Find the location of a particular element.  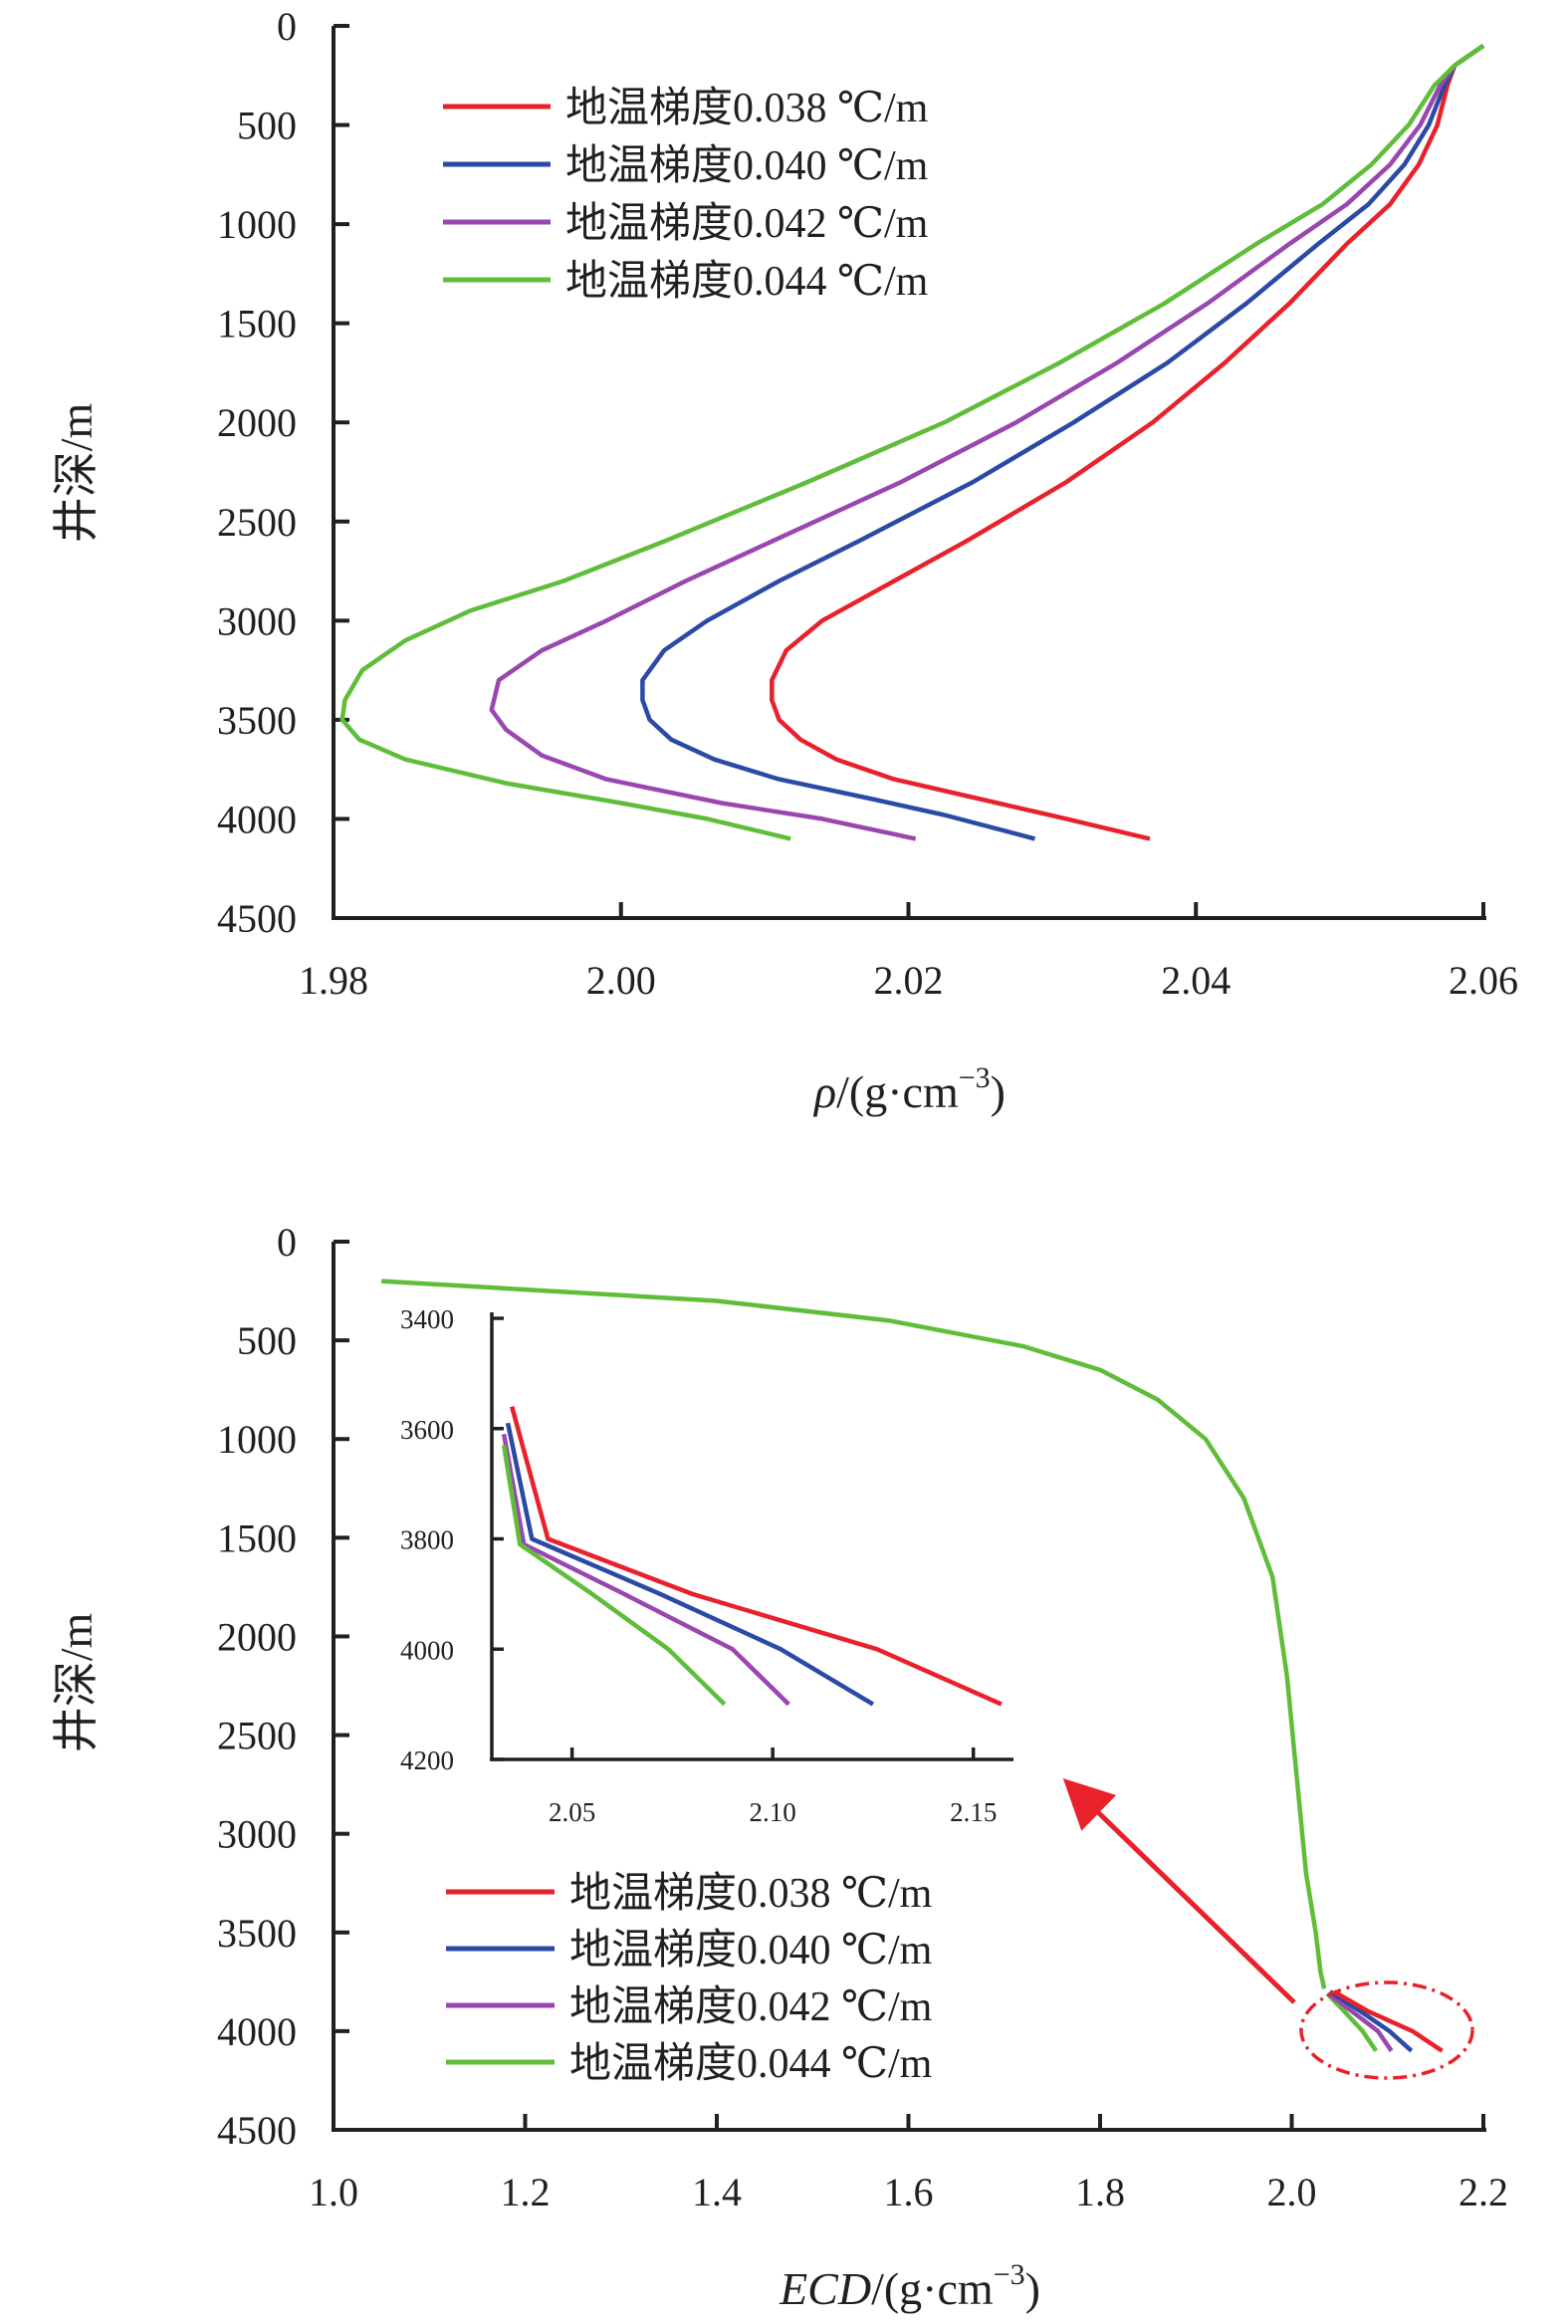

x-tick-label: 1.98 is located at coordinates (334, 980).